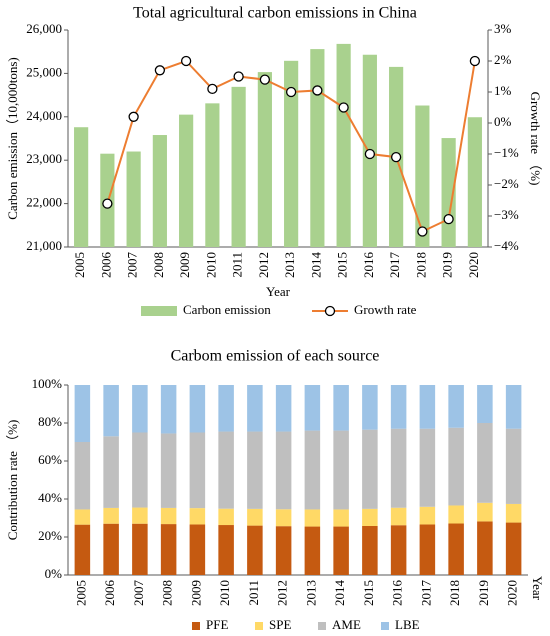 The image size is (550, 636). What do you see at coordinates (506, 152) in the screenshot?
I see `y2-tick-label: −1%` at bounding box center [506, 152].